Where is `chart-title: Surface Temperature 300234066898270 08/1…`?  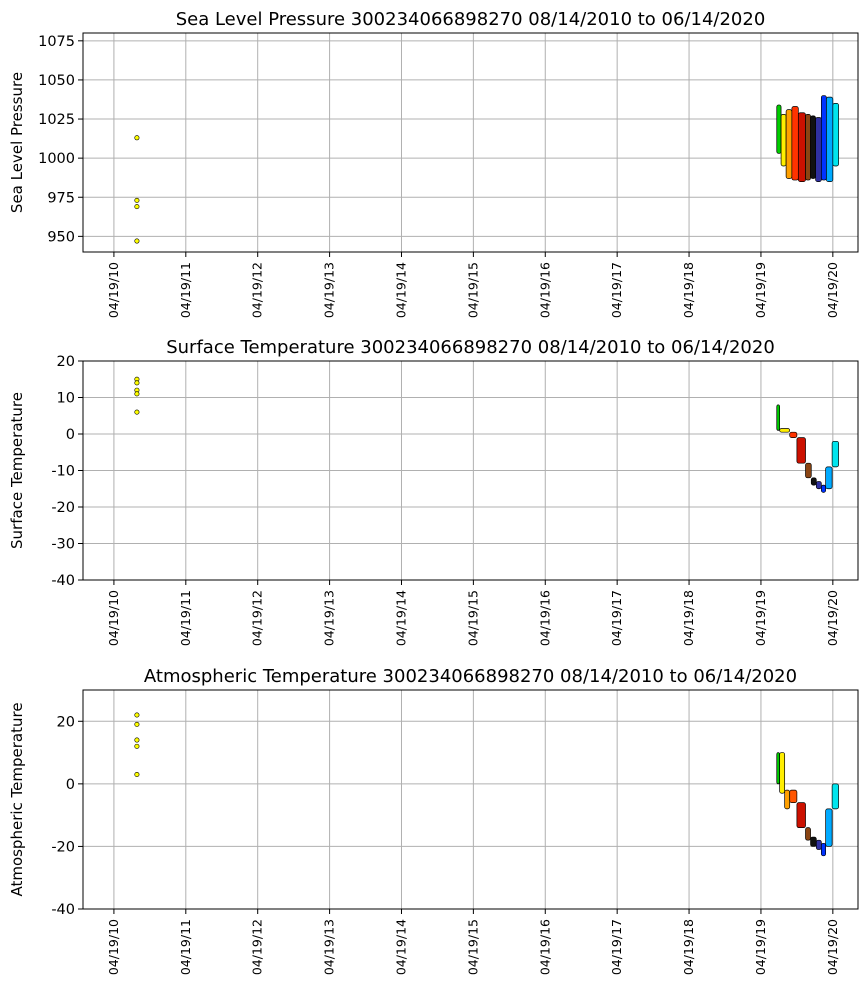
chart-title: Surface Temperature 300234066898270 08/1… is located at coordinates (470, 347).